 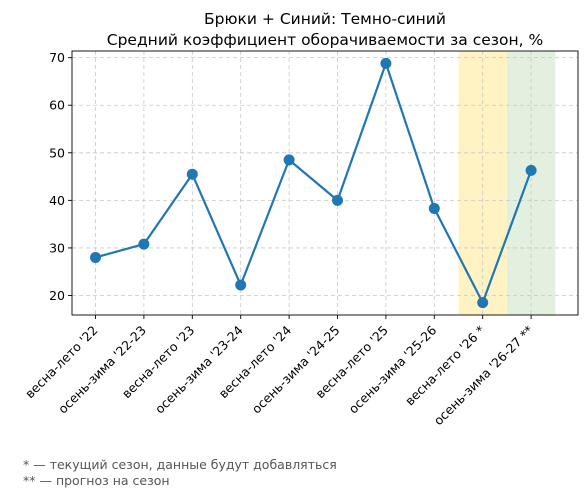 What do you see at coordinates (484, 376) in the screenshot?
I see `x-tick-label: осень-зима '26-27 **` at bounding box center [484, 376].